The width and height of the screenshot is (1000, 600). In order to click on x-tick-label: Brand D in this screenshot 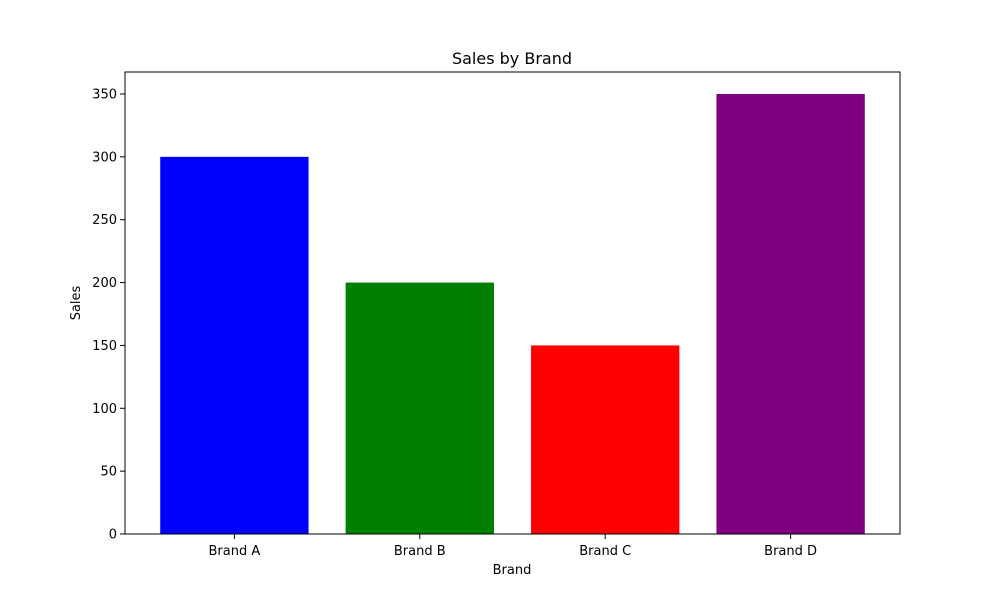, I will do `click(790, 551)`.